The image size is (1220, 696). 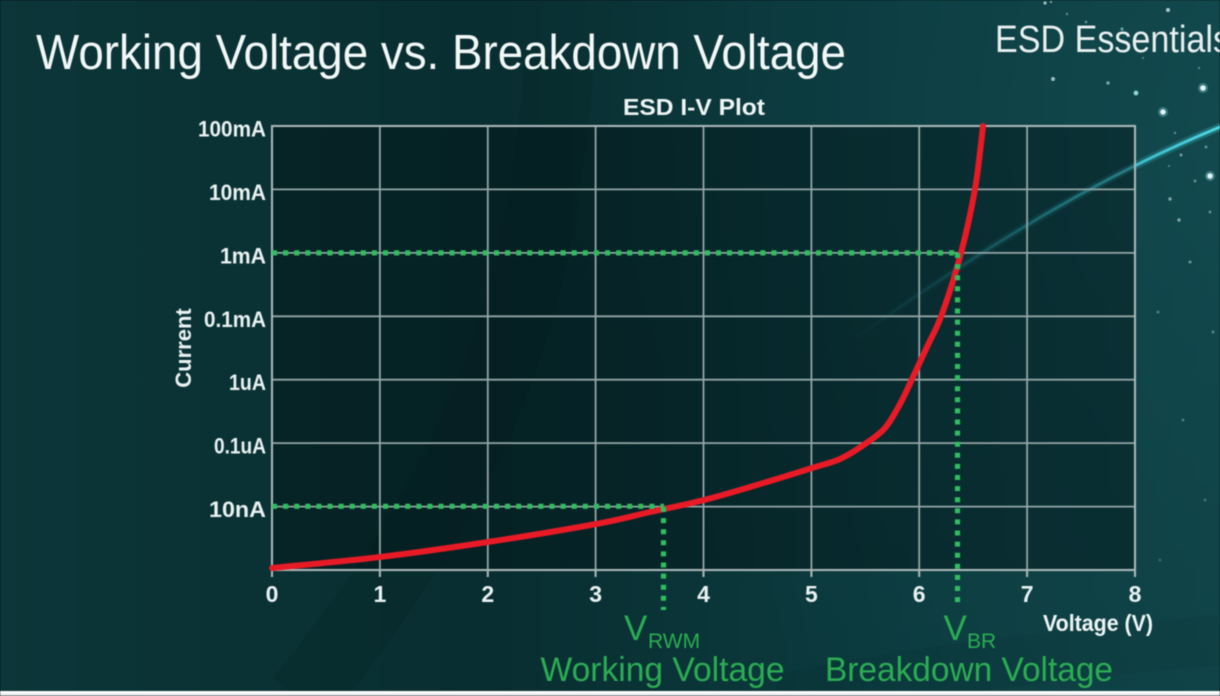 What do you see at coordinates (674, 641) in the screenshot?
I see `svg-text: RWM` at bounding box center [674, 641].